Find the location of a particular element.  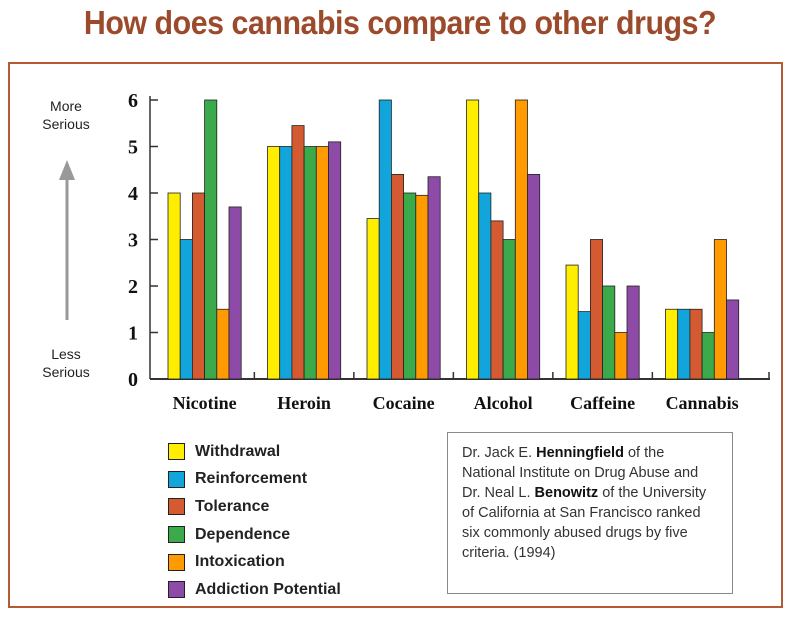

legend-item: Dependence is located at coordinates (254, 535).